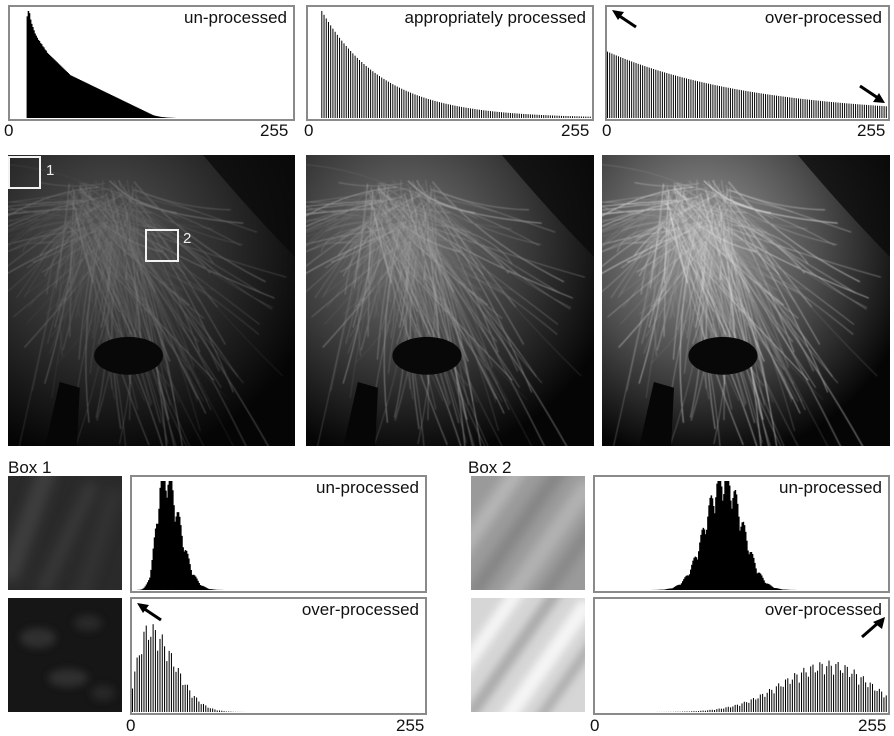 This screenshot has width=894, height=736. I want to click on cell-image, so click(151, 300).